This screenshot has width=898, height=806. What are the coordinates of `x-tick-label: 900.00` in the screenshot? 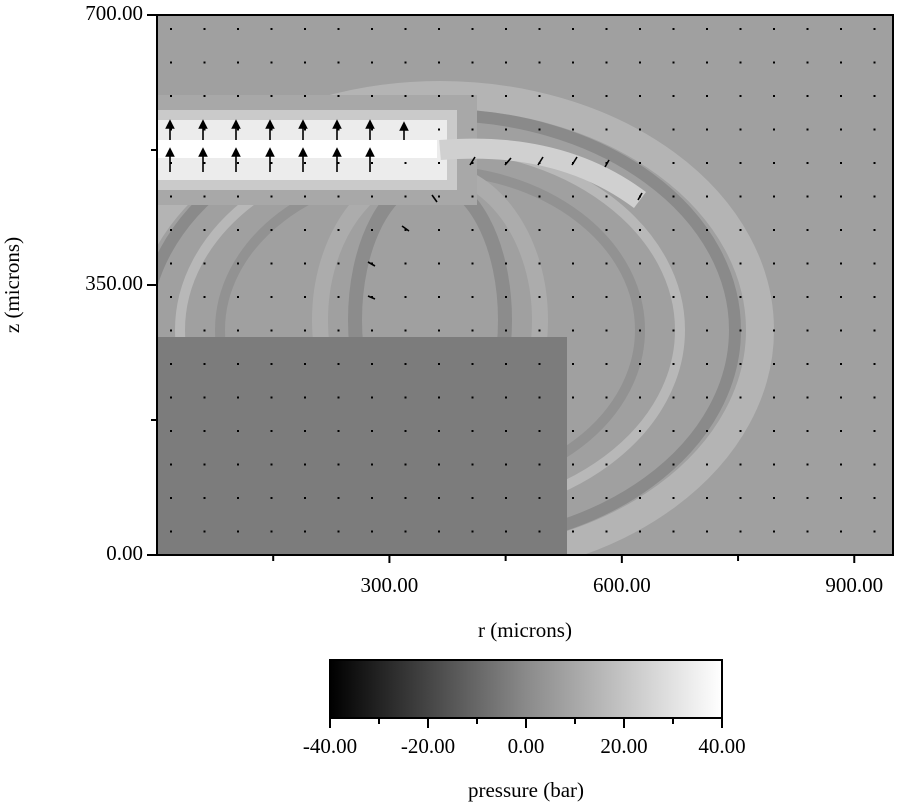 It's located at (854, 585).